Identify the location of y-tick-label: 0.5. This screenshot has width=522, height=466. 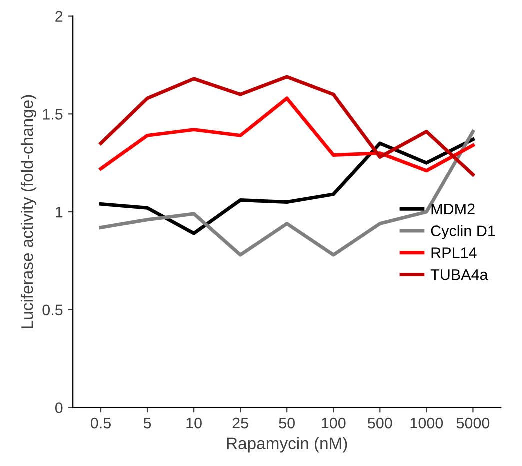
(52, 310).